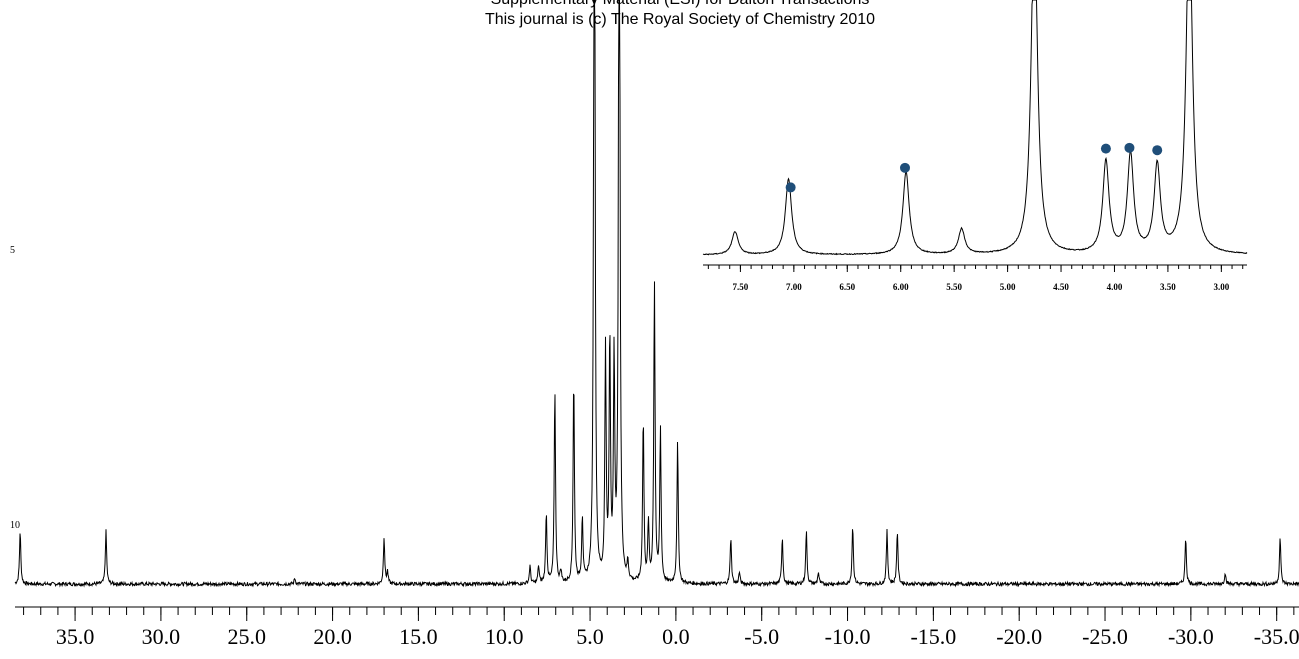 The image size is (1299, 659). Describe the element at coordinates (12, 250) in the screenshot. I see `side-label-upper: 5` at that location.